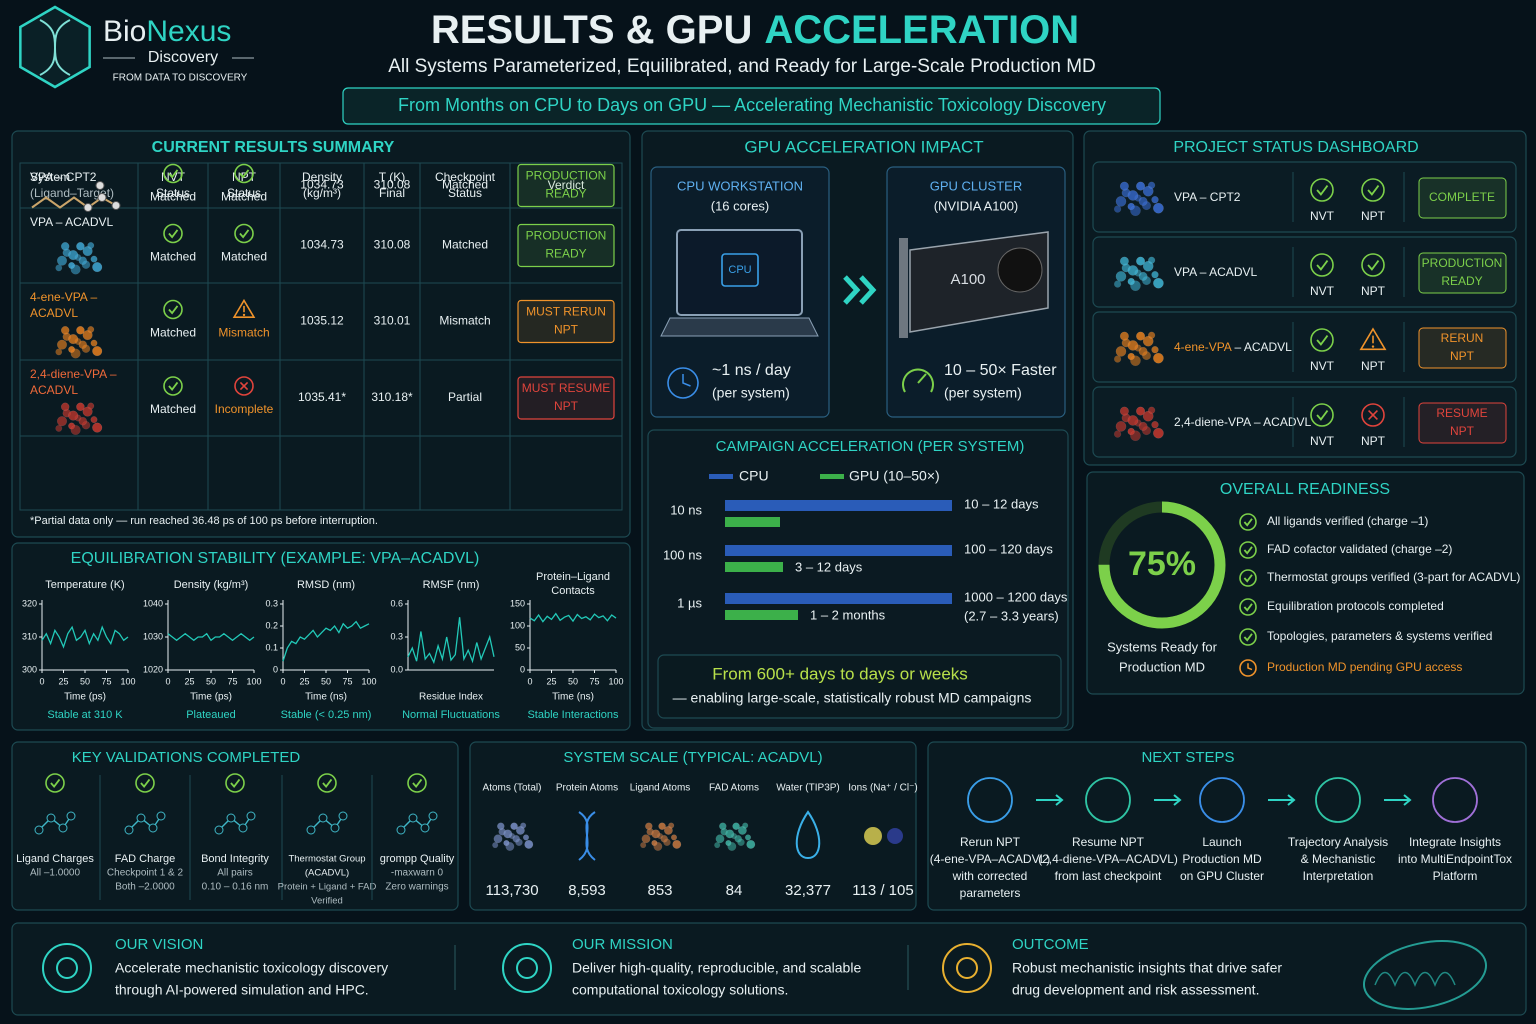 The height and width of the screenshot is (1024, 1536). I want to click on box-subtitle: (NVIDIA A100), so click(976, 205).